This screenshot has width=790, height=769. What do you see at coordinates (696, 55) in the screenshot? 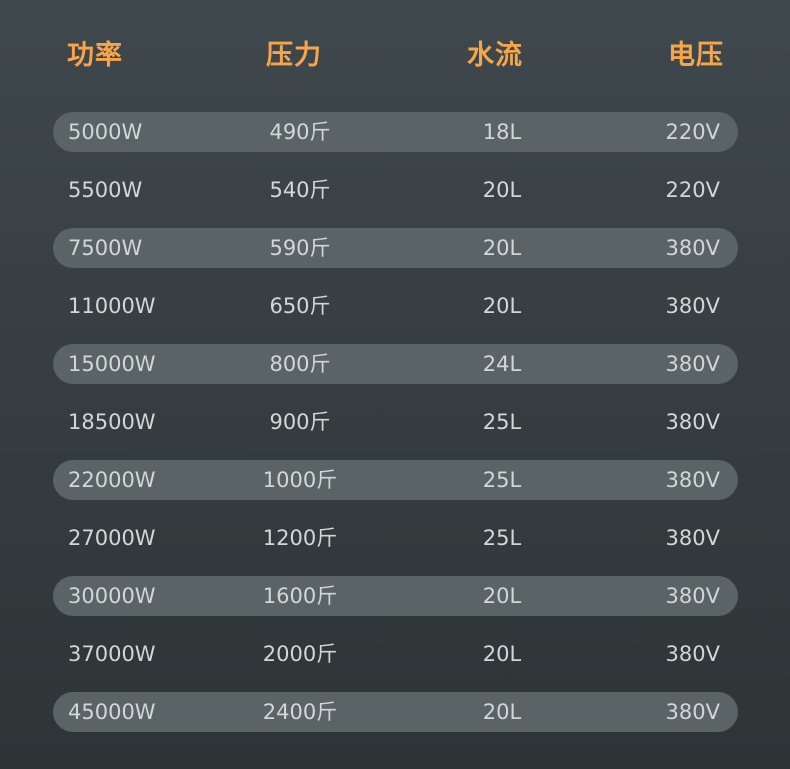
I see `header-voltage: 电压` at bounding box center [696, 55].